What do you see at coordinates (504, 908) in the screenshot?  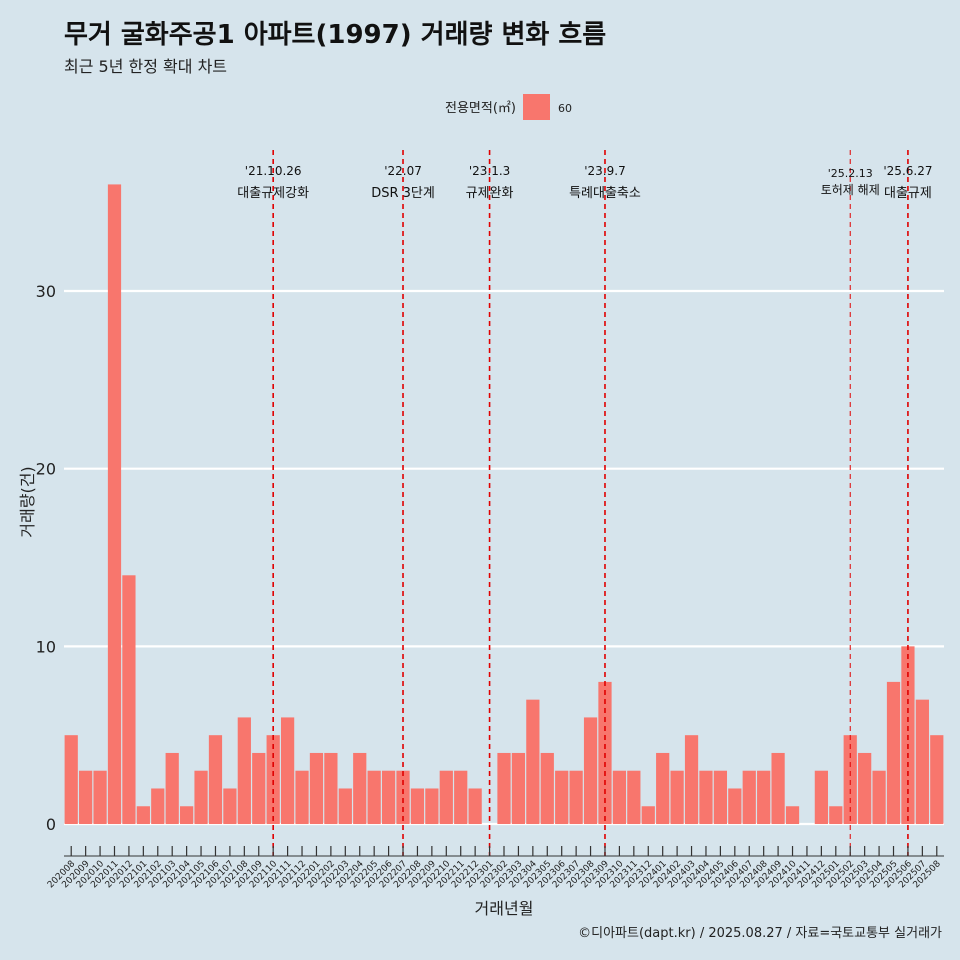 I see `x-axis-label: 거래년월` at bounding box center [504, 908].